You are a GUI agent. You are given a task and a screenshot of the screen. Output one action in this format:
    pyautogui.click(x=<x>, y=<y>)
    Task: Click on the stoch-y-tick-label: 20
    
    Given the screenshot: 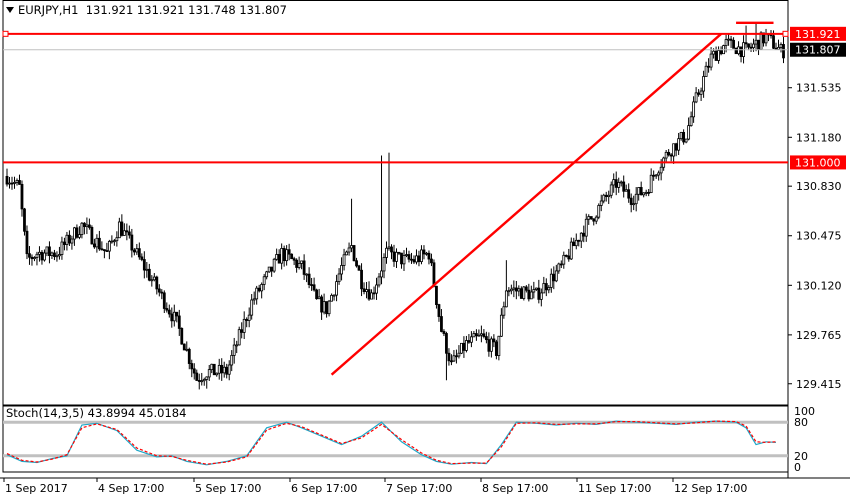 What is the action you would take?
    pyautogui.click(x=801, y=456)
    